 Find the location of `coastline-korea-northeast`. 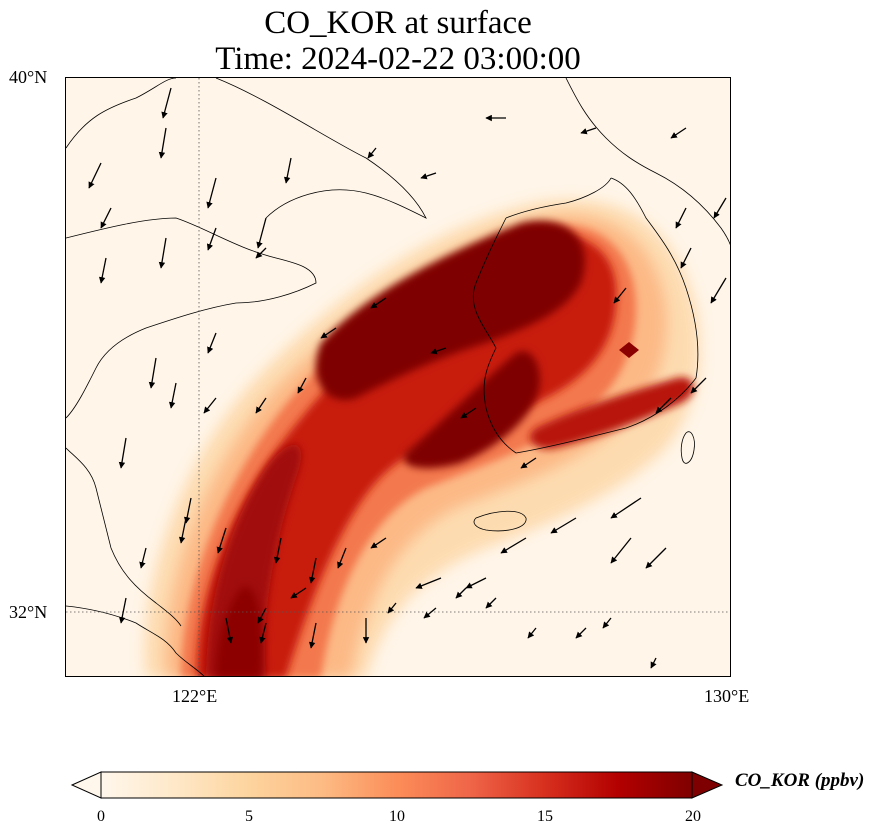

coastline-korea-northeast is located at coordinates (647, 161).